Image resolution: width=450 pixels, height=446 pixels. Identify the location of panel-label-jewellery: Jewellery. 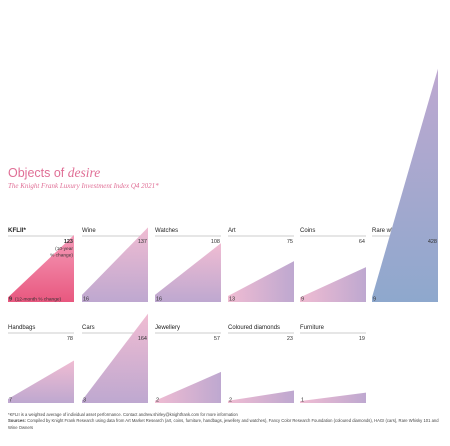
(167, 328).